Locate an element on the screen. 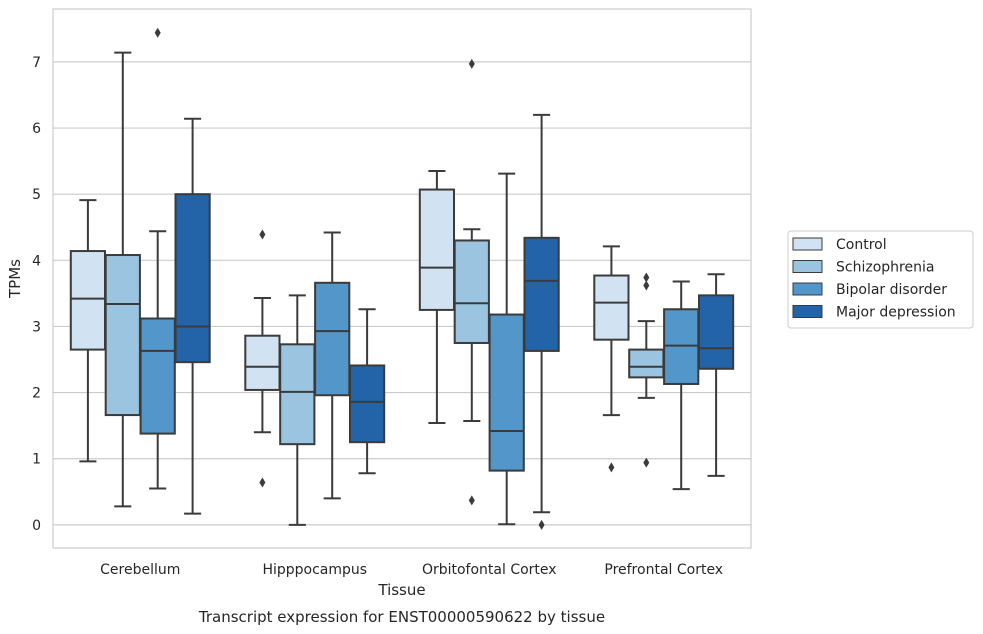 The height and width of the screenshot is (634, 983). x-tick-label: Hipppocampus is located at coordinates (314, 570).